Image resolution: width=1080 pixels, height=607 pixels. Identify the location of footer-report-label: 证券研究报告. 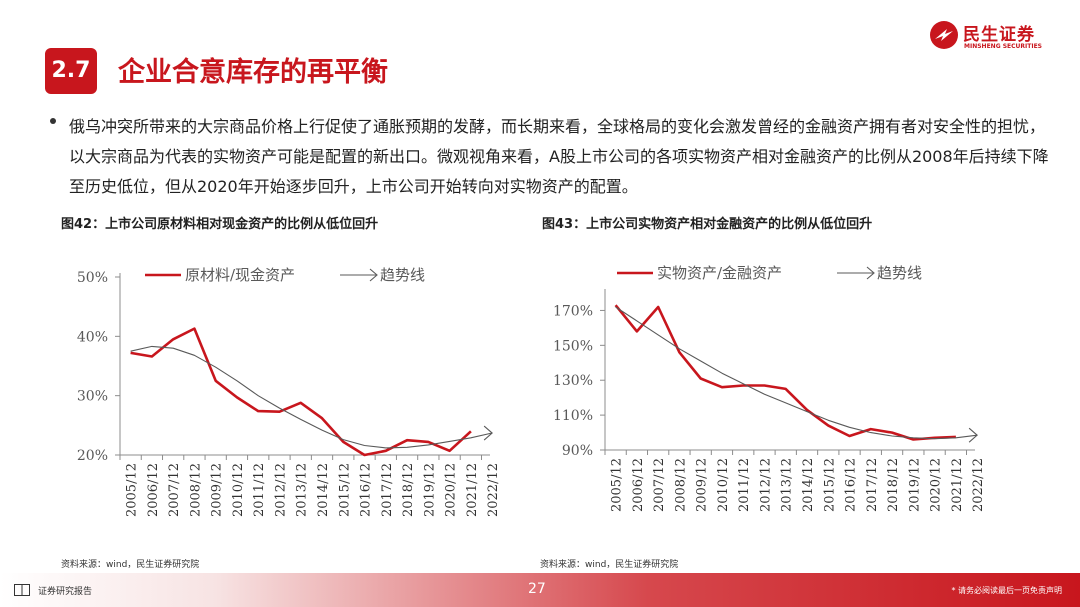
(65, 592).